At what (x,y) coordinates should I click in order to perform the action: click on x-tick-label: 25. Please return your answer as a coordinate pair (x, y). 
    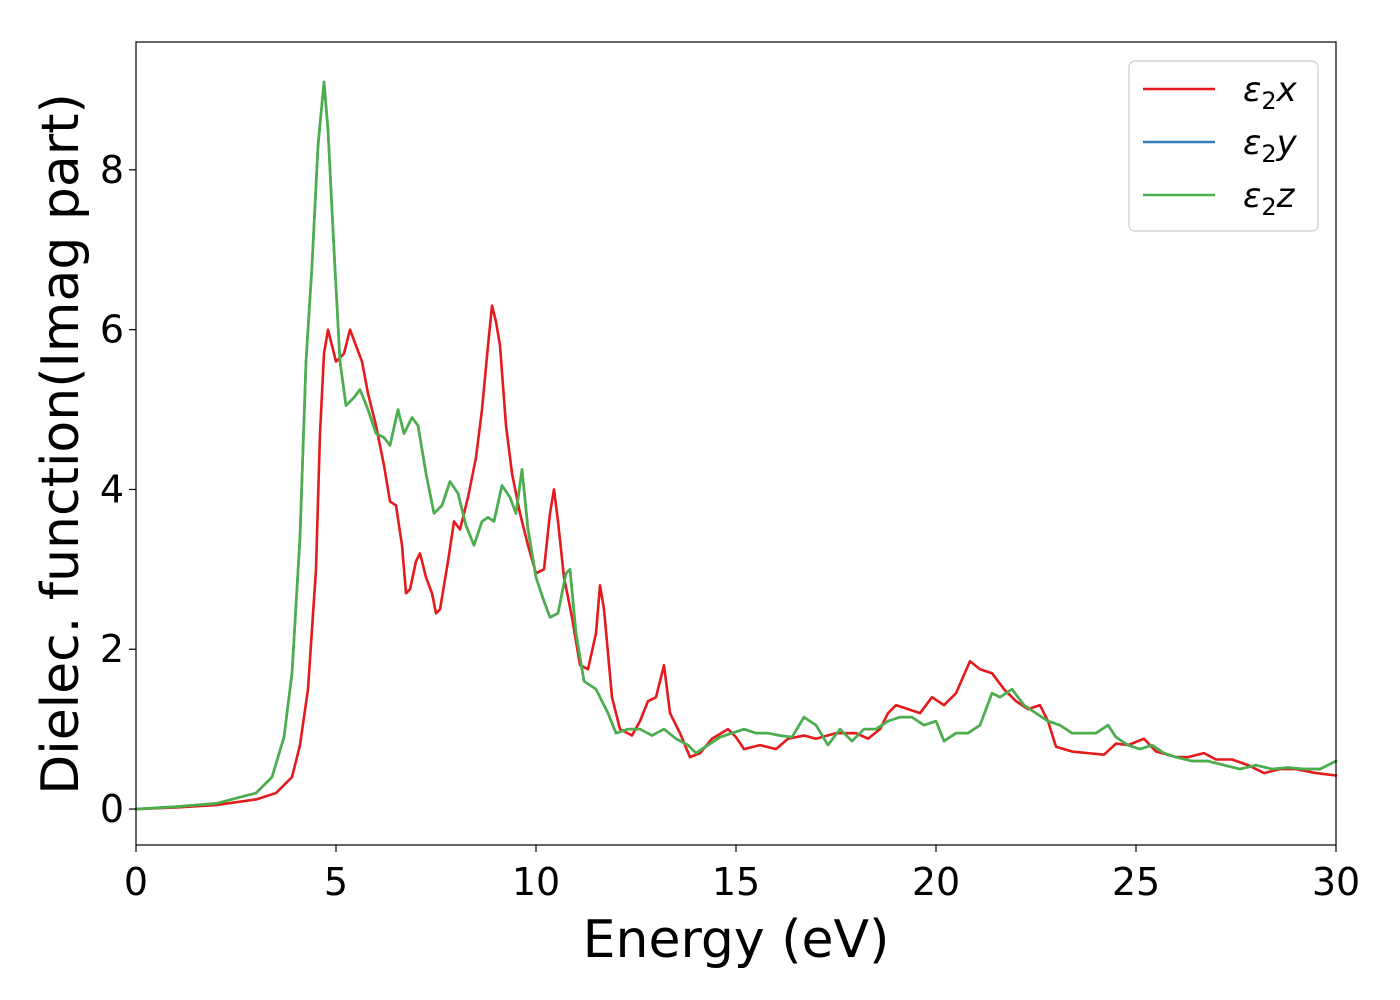
    Looking at the image, I should click on (1136, 882).